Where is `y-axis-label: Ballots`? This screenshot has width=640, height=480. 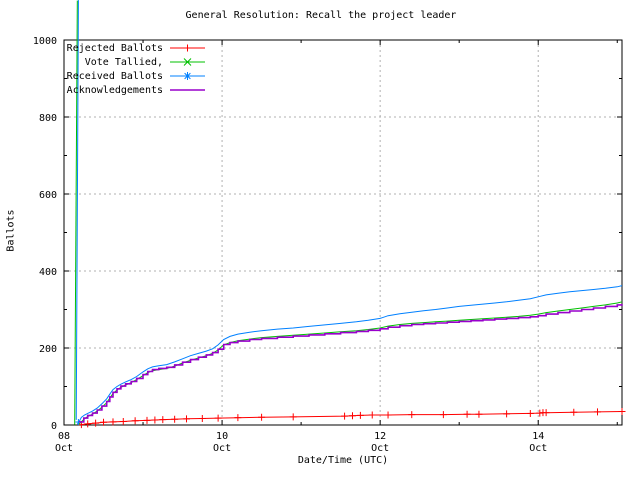
y-axis-label: Ballots is located at coordinates (11, 230).